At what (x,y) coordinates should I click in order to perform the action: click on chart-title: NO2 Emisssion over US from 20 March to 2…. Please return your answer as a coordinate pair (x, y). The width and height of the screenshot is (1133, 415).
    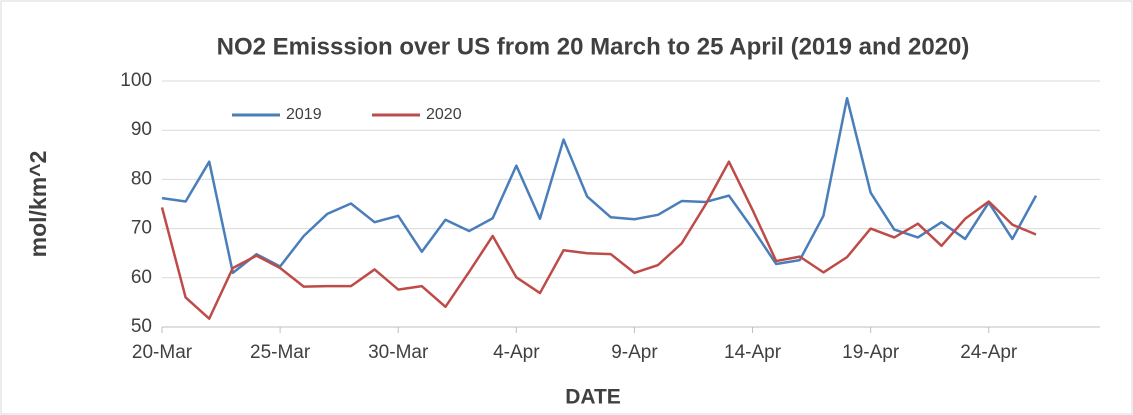
    Looking at the image, I should click on (593, 46).